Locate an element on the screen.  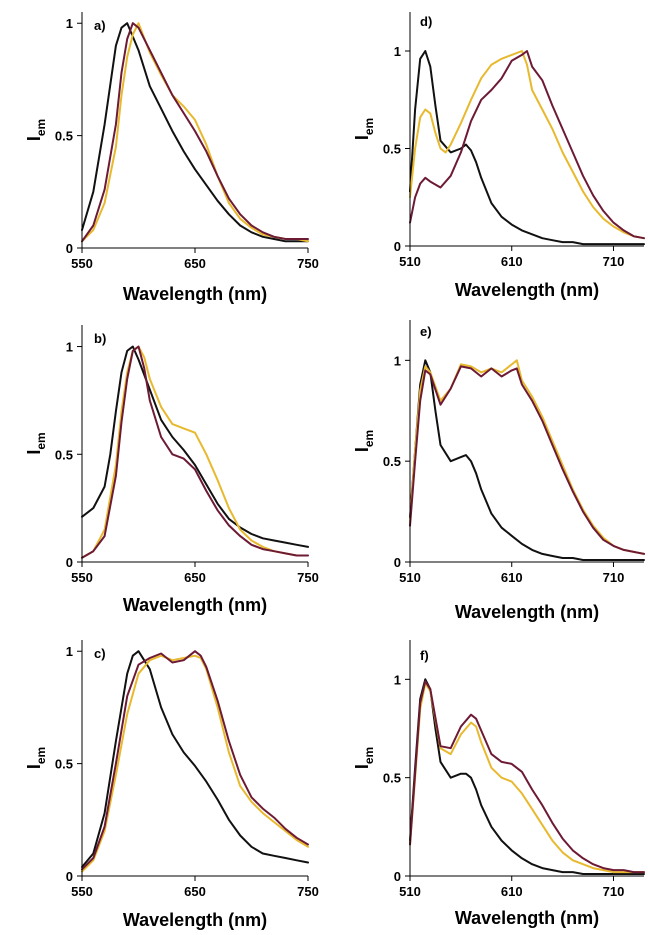
chart-panel: 510 610 710 0 0.5 1 Wavelength (nm) Iem d) is located at coordinates (498, 156).